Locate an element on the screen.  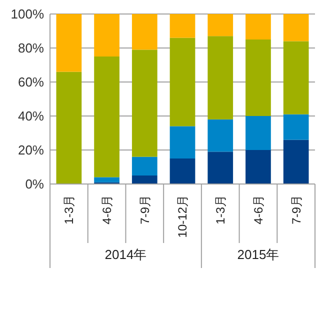
text: 2014年 is located at coordinates (125, 254).